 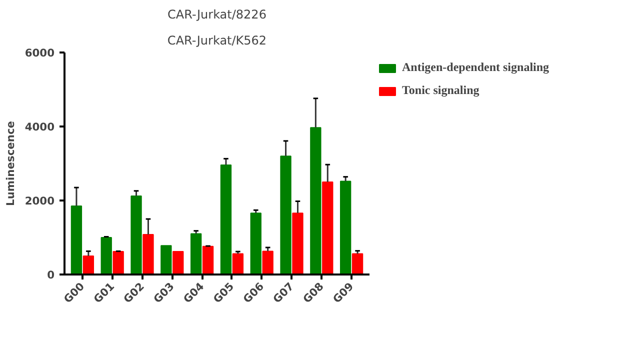 I want to click on y-tick-label: 0, so click(x=51, y=275).